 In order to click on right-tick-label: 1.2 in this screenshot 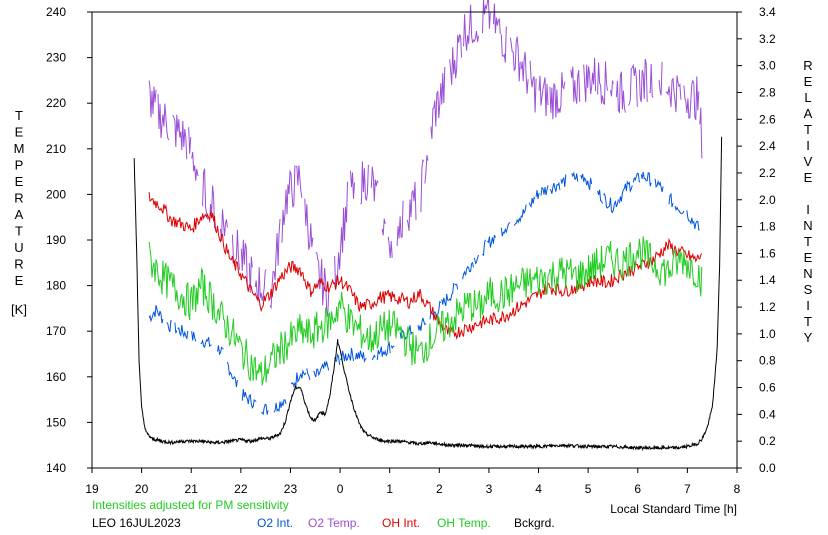, I will do `click(767, 307)`.